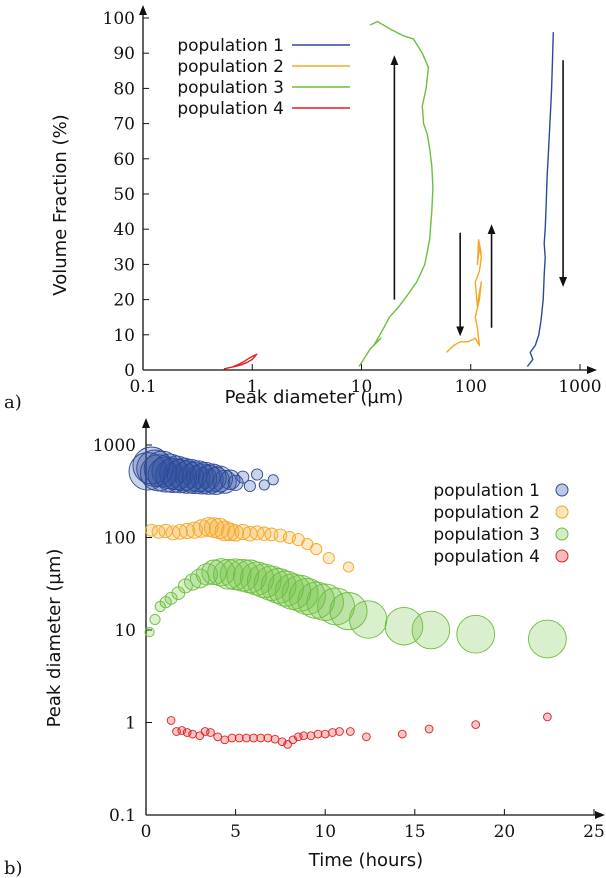 The image size is (606, 878). I want to click on panel-a-x-tick-label: 0.1, so click(142, 387).